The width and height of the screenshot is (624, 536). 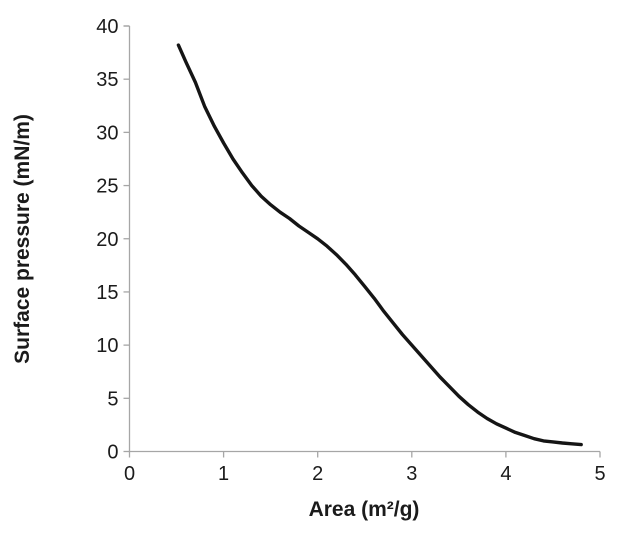 What do you see at coordinates (223, 474) in the screenshot?
I see `x-tick-label: 1` at bounding box center [223, 474].